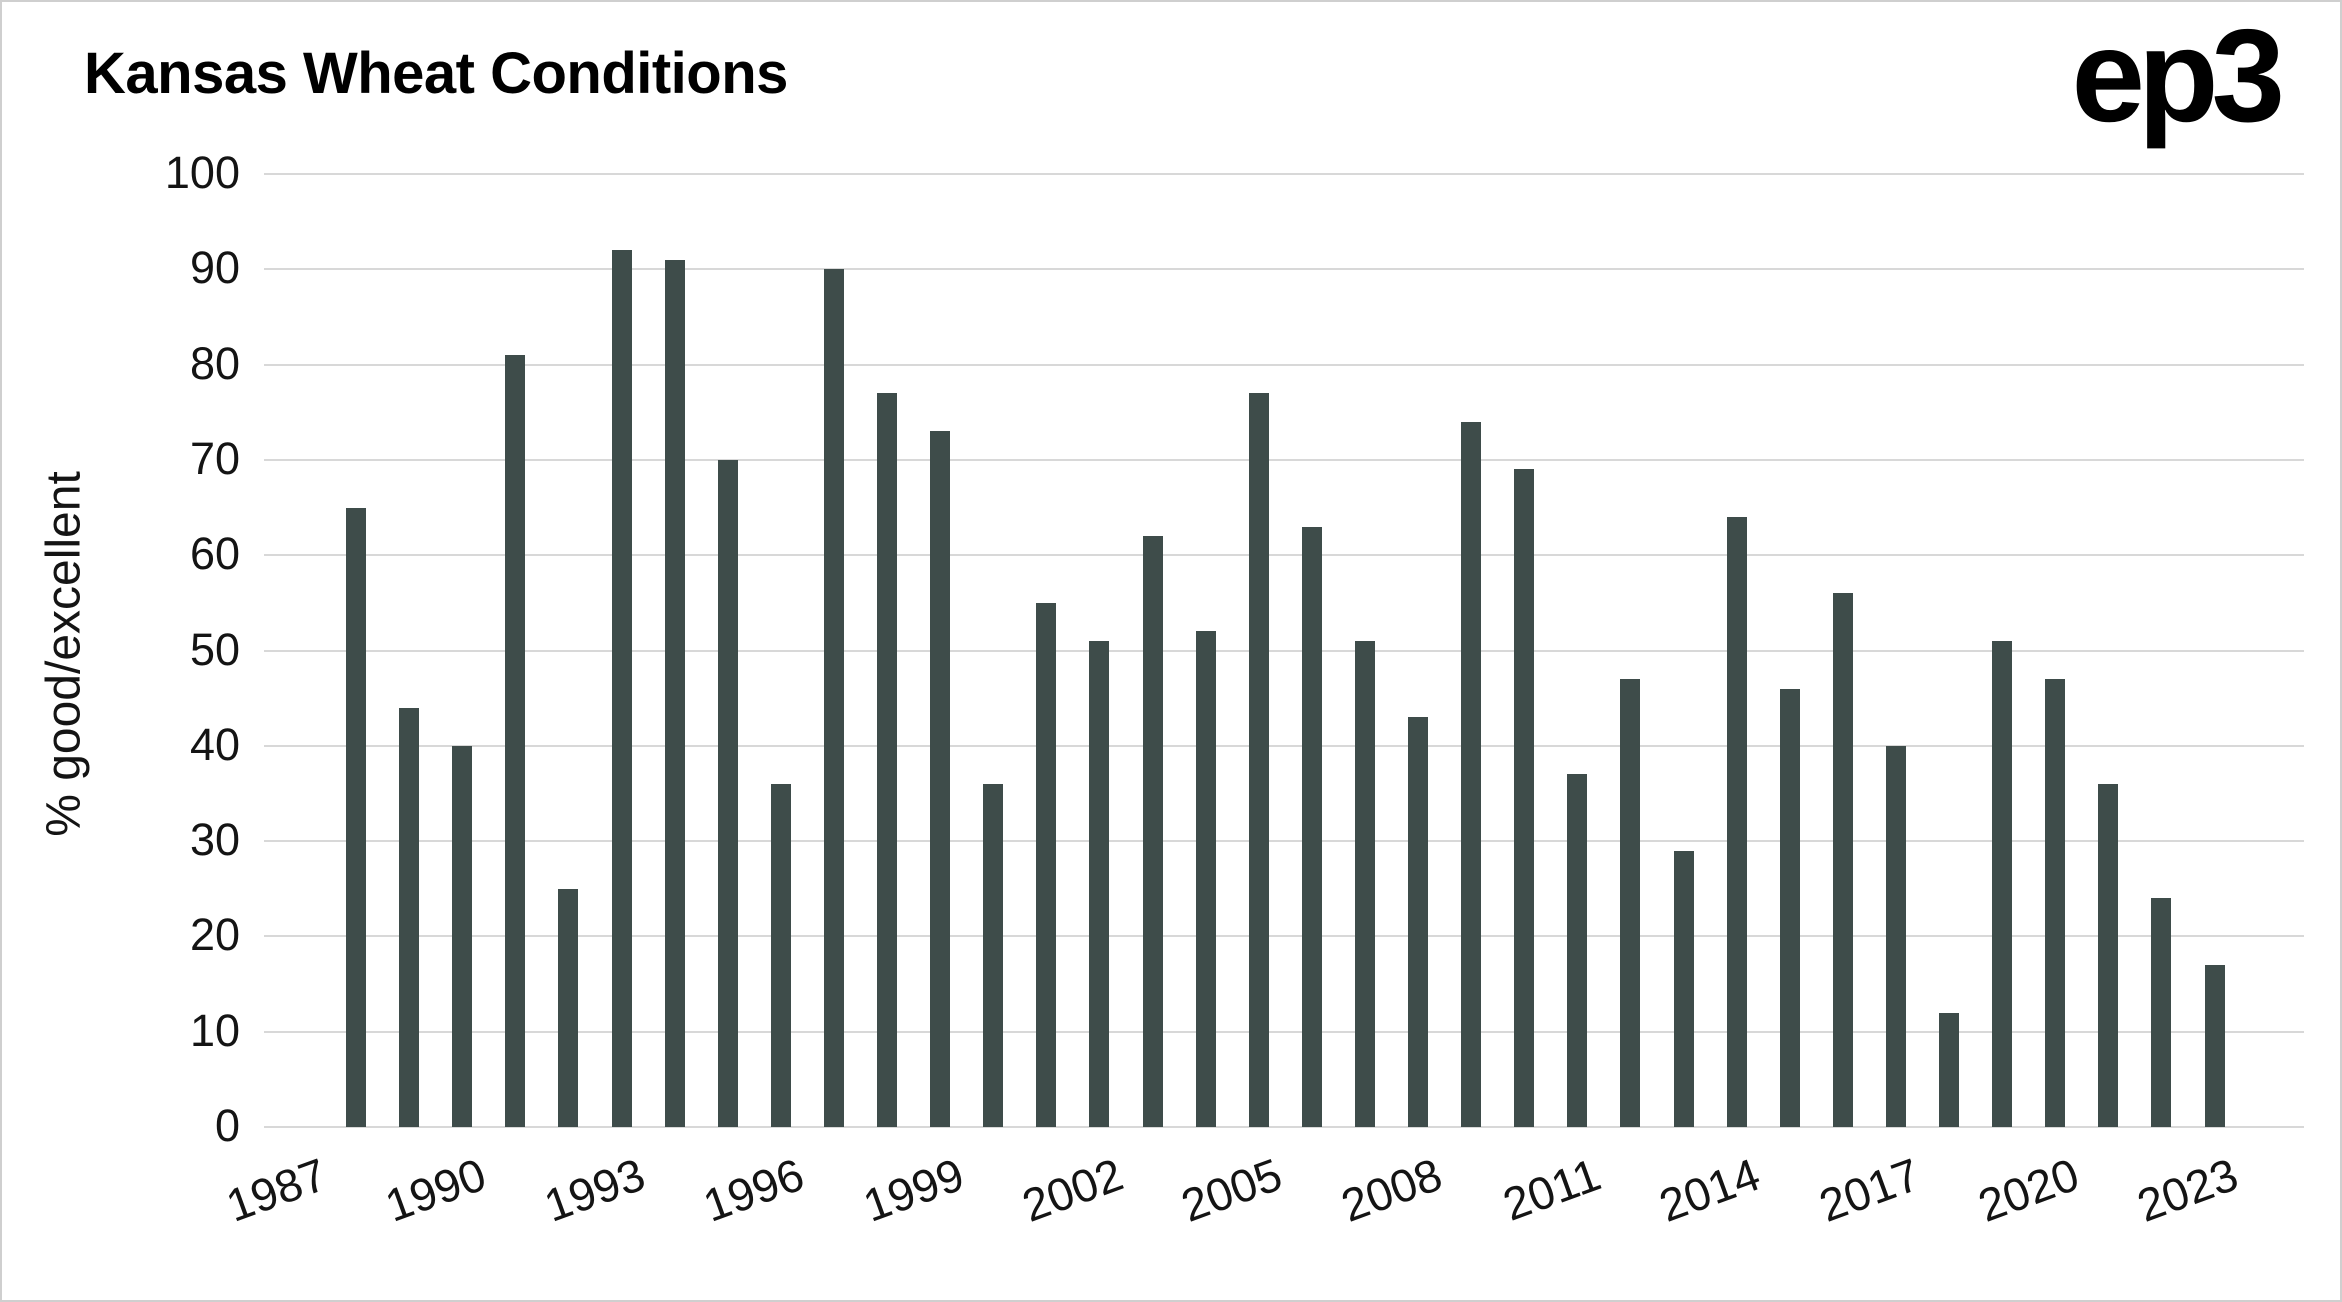 This screenshot has height=1302, width=2342. What do you see at coordinates (674, 693) in the screenshot?
I see `bar-1994` at bounding box center [674, 693].